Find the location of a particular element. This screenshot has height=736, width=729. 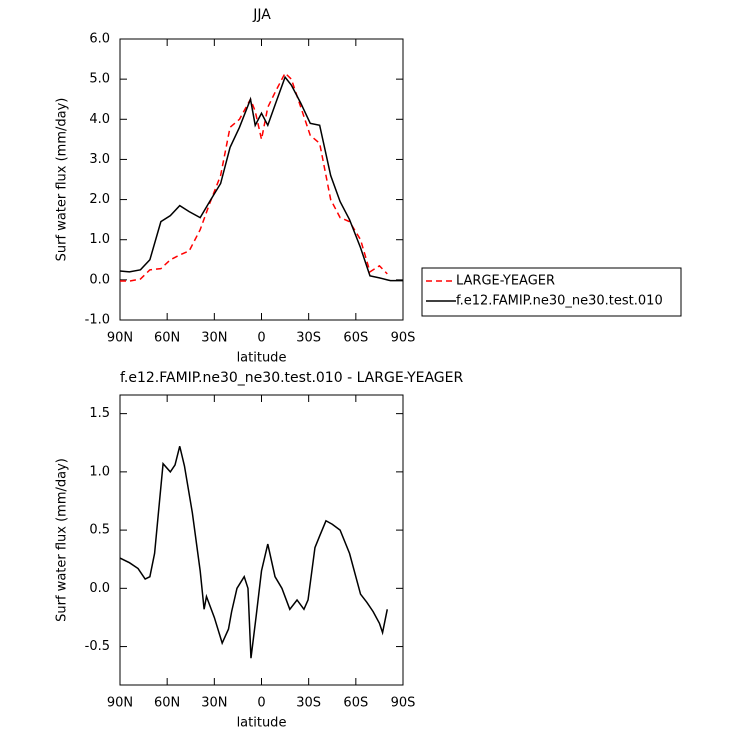

y-tick-label: 1.5 is located at coordinates (99, 413).